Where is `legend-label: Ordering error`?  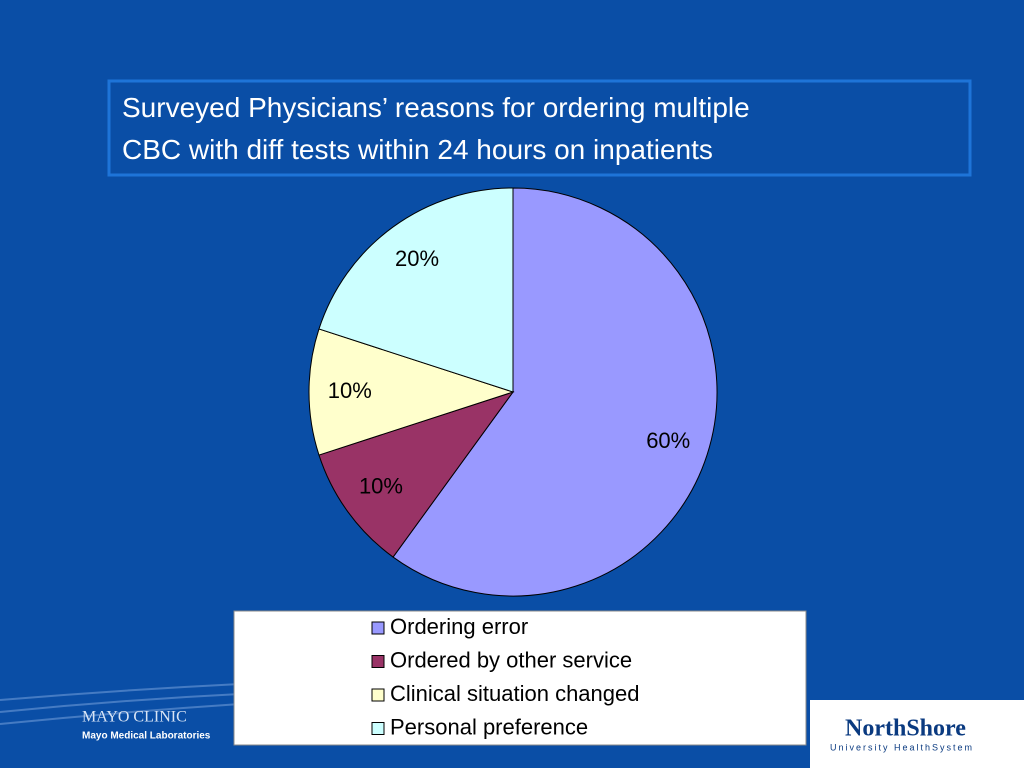
legend-label: Ordering error is located at coordinates (459, 626).